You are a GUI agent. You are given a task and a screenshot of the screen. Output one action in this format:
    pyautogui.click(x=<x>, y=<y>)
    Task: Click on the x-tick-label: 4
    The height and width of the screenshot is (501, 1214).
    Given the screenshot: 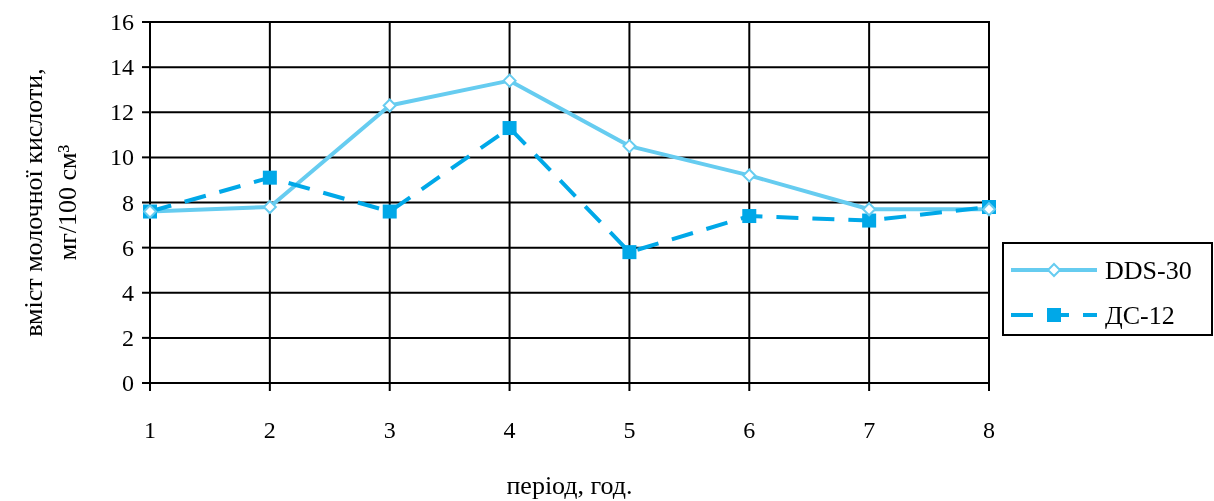 What is the action you would take?
    pyautogui.click(x=509, y=430)
    